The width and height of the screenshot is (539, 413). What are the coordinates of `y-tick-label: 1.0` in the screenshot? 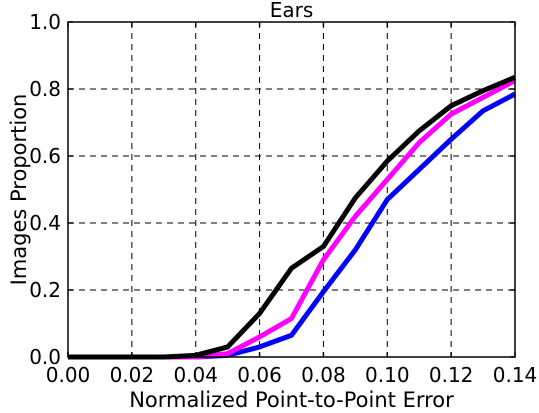 It's located at (45, 22).